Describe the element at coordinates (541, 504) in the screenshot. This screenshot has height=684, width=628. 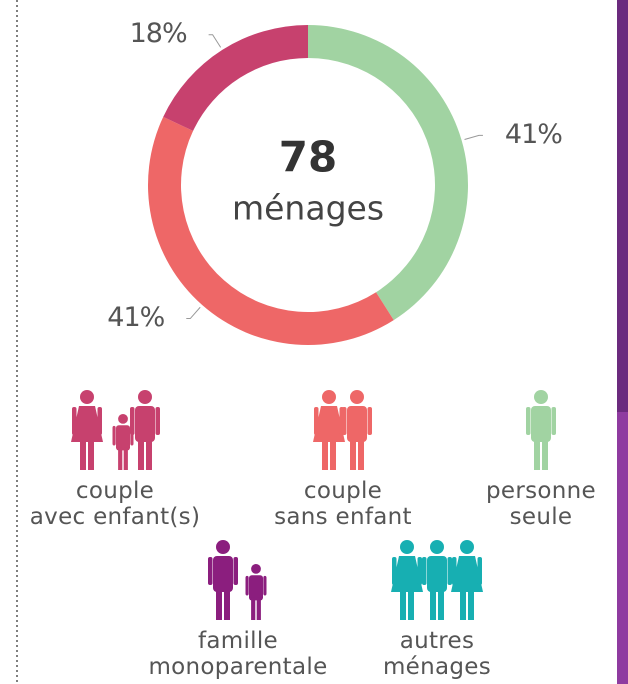
I see `legend-label: personne seule` at that location.